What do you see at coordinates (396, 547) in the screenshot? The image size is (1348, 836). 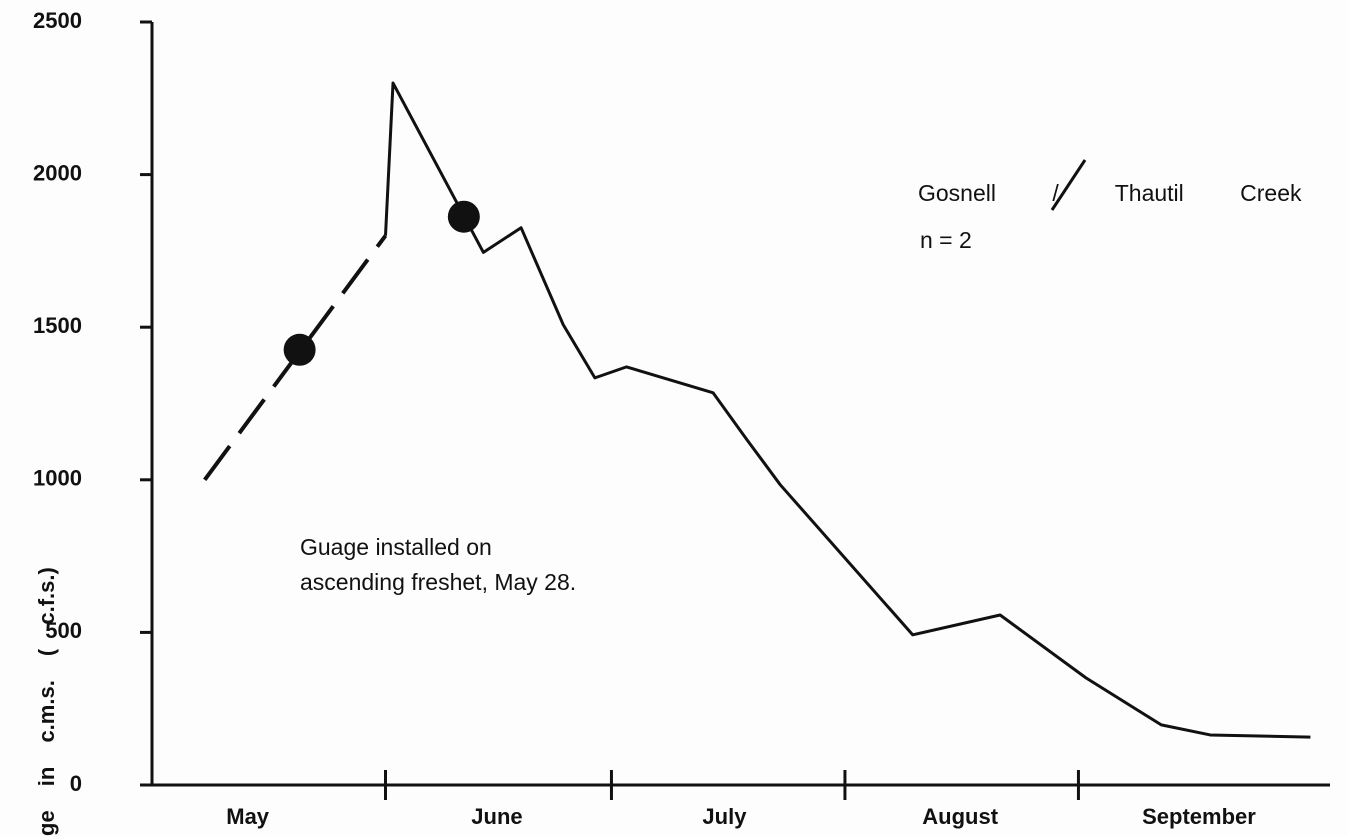 I see `annotation: Guage installed on` at bounding box center [396, 547].